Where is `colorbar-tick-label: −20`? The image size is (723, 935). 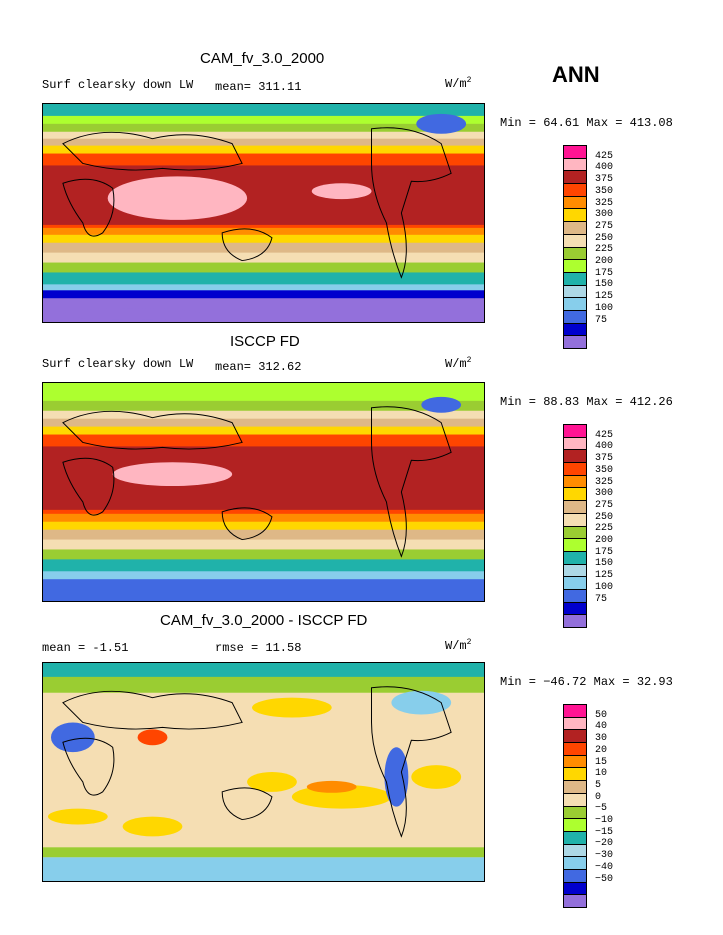
colorbar-tick-label: −20 is located at coordinates (604, 844).